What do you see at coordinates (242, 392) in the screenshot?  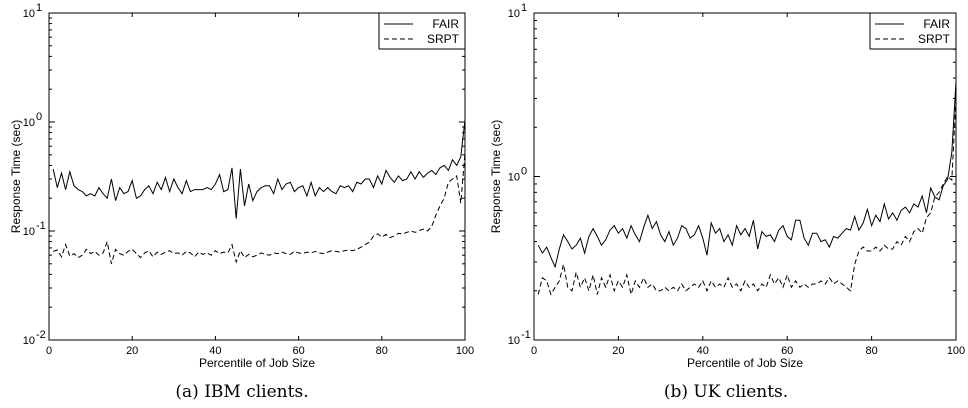 I see `caption-ibm: (a) IBM clients.` at bounding box center [242, 392].